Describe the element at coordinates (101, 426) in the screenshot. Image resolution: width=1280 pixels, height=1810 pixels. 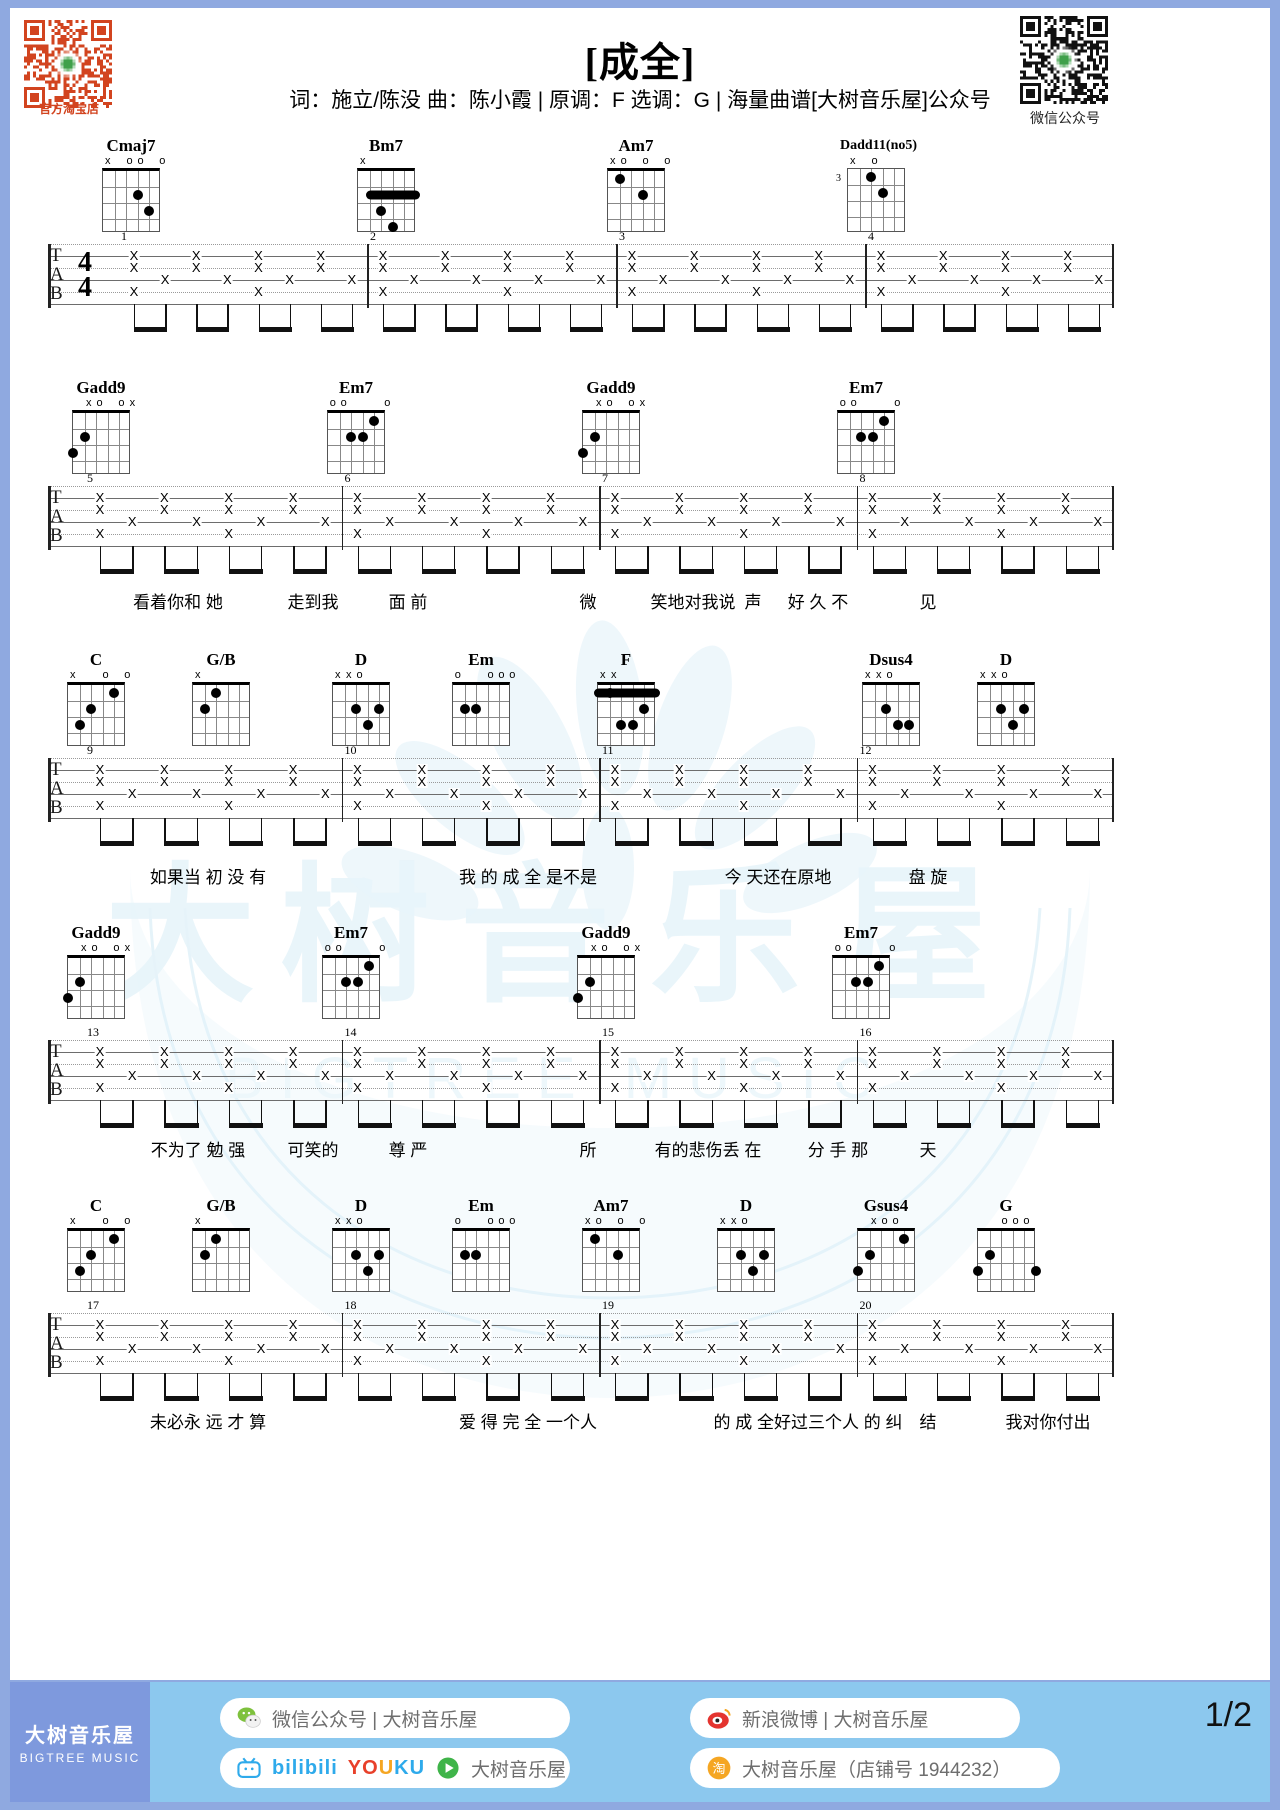
I see `chord-diagram-gadd9: Gadd9 x o o x` at that location.